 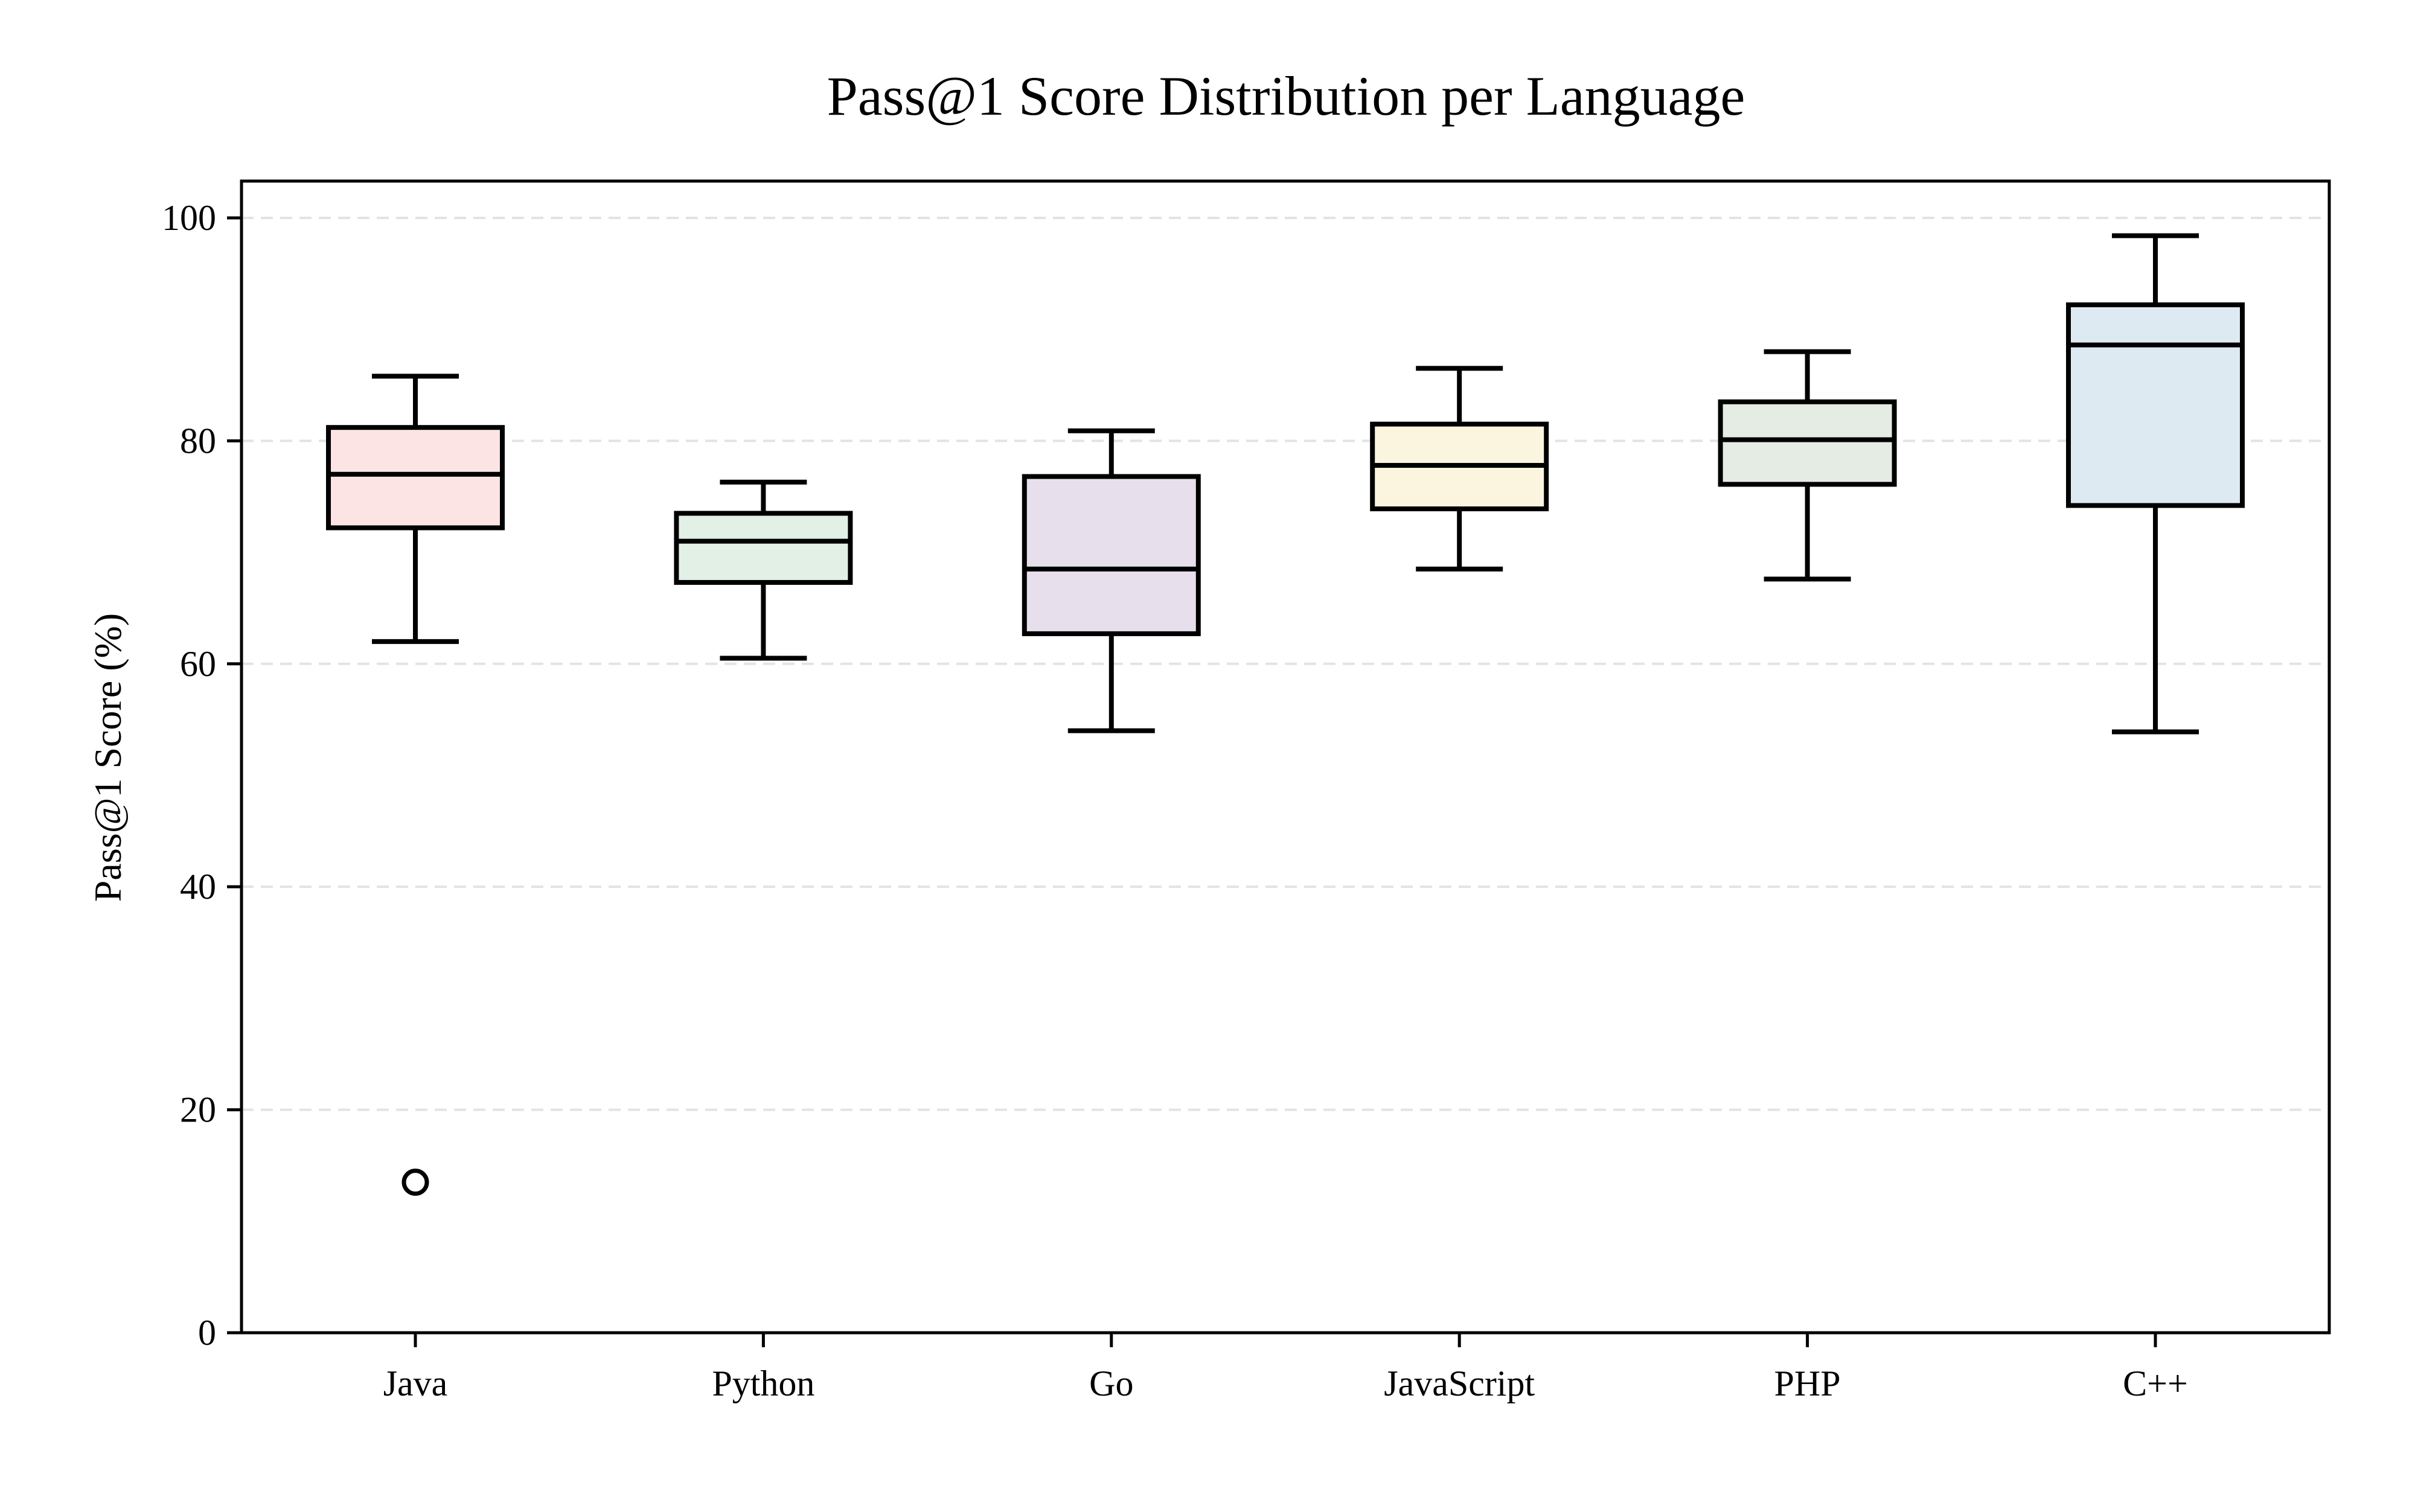 I want to click on chart-title: Pass@1 Score Distribution per Language, so click(x=1286, y=96).